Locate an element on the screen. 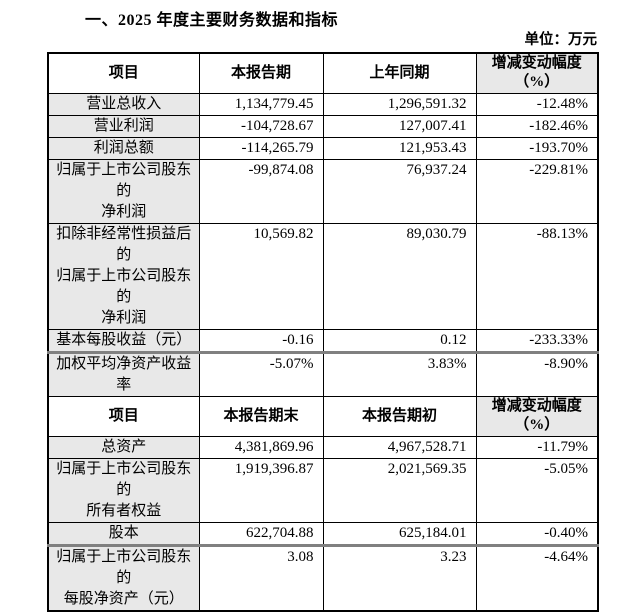 The height and width of the screenshot is (612, 622). change-percent-value: -5.05% is located at coordinates (537, 490).